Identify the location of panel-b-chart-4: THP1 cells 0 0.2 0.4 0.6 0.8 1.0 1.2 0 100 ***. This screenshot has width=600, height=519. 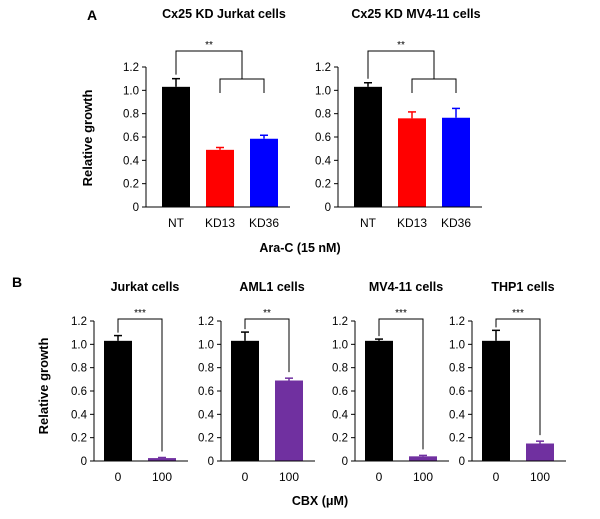
(507, 382).